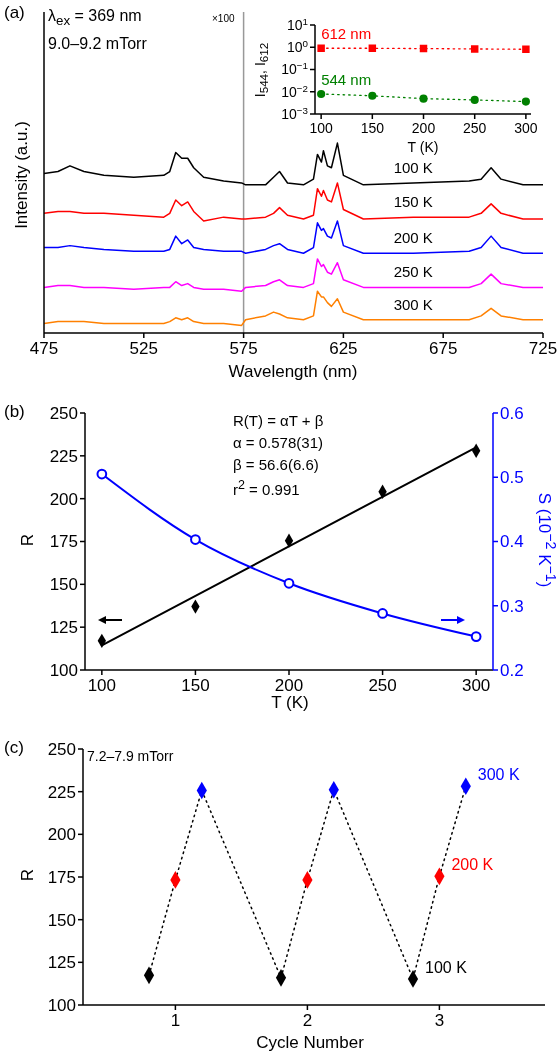 The image size is (560, 1056). Describe the element at coordinates (95, 18) in the screenshot. I see `text: λ$_{ex}$ = 369 nm` at that location.